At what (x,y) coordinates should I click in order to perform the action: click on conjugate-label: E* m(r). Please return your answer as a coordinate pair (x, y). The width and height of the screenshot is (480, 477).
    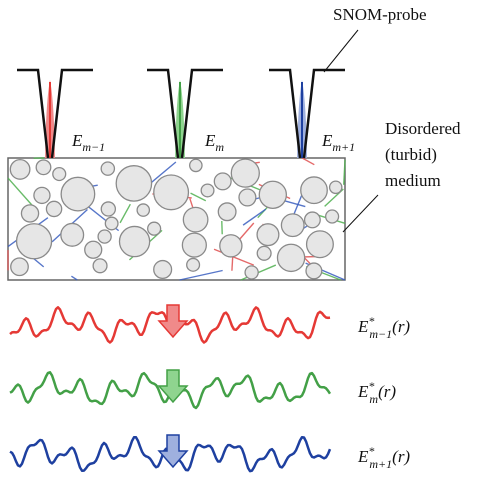
    Looking at the image, I should click on (376, 392).